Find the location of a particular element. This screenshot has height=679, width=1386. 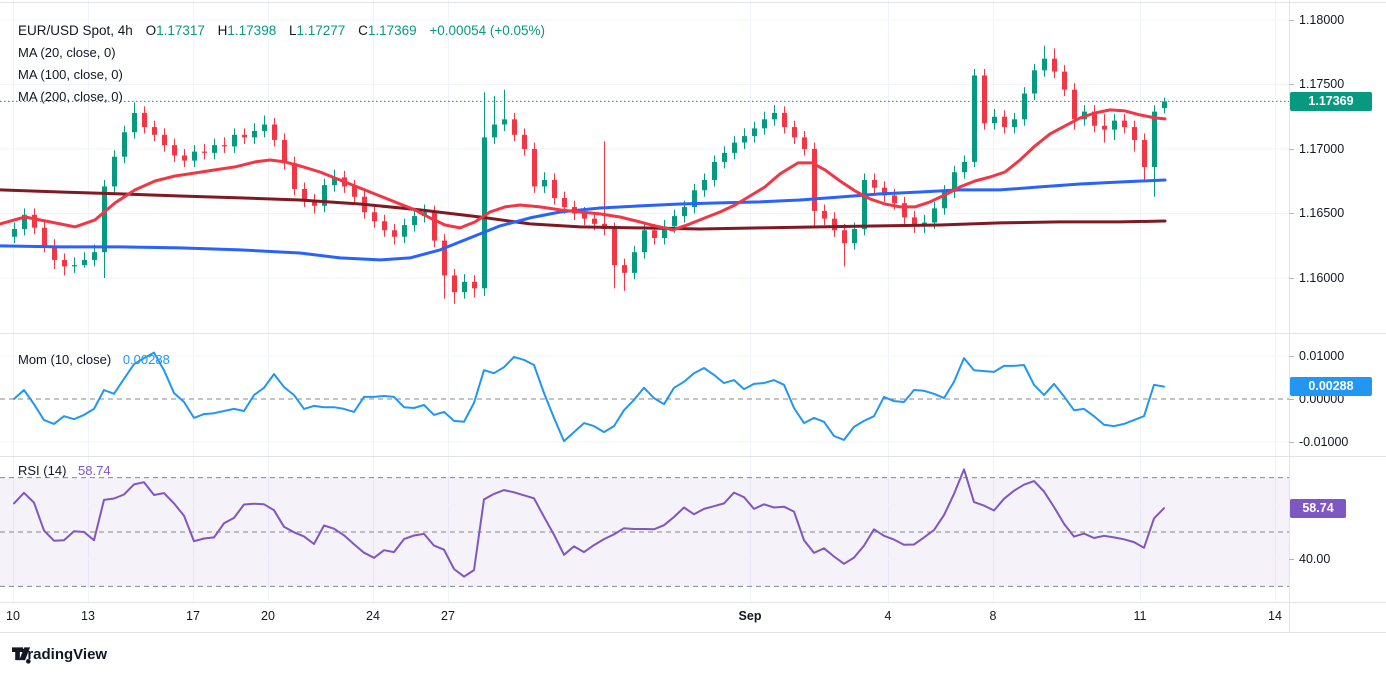

time-tick-label: 13 is located at coordinates (88, 616).